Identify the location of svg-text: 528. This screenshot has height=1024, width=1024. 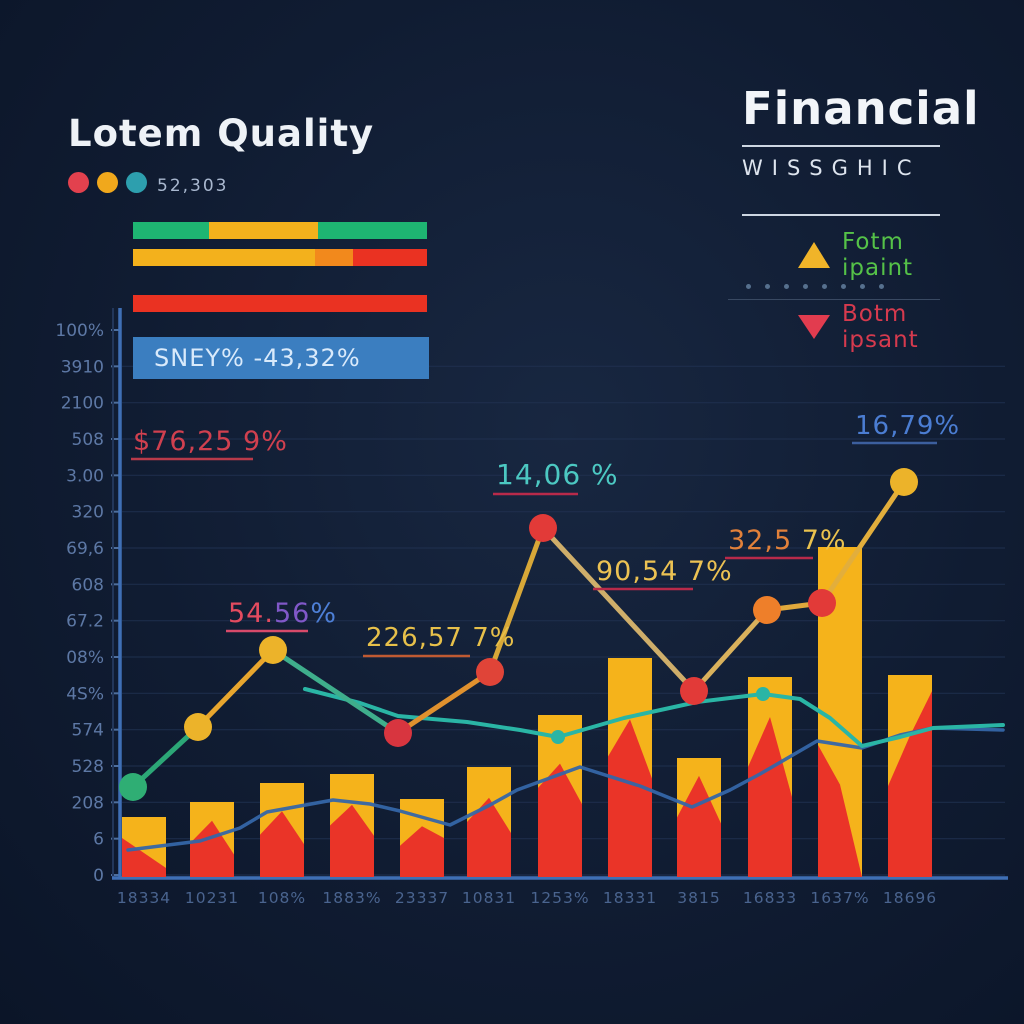
(88, 767).